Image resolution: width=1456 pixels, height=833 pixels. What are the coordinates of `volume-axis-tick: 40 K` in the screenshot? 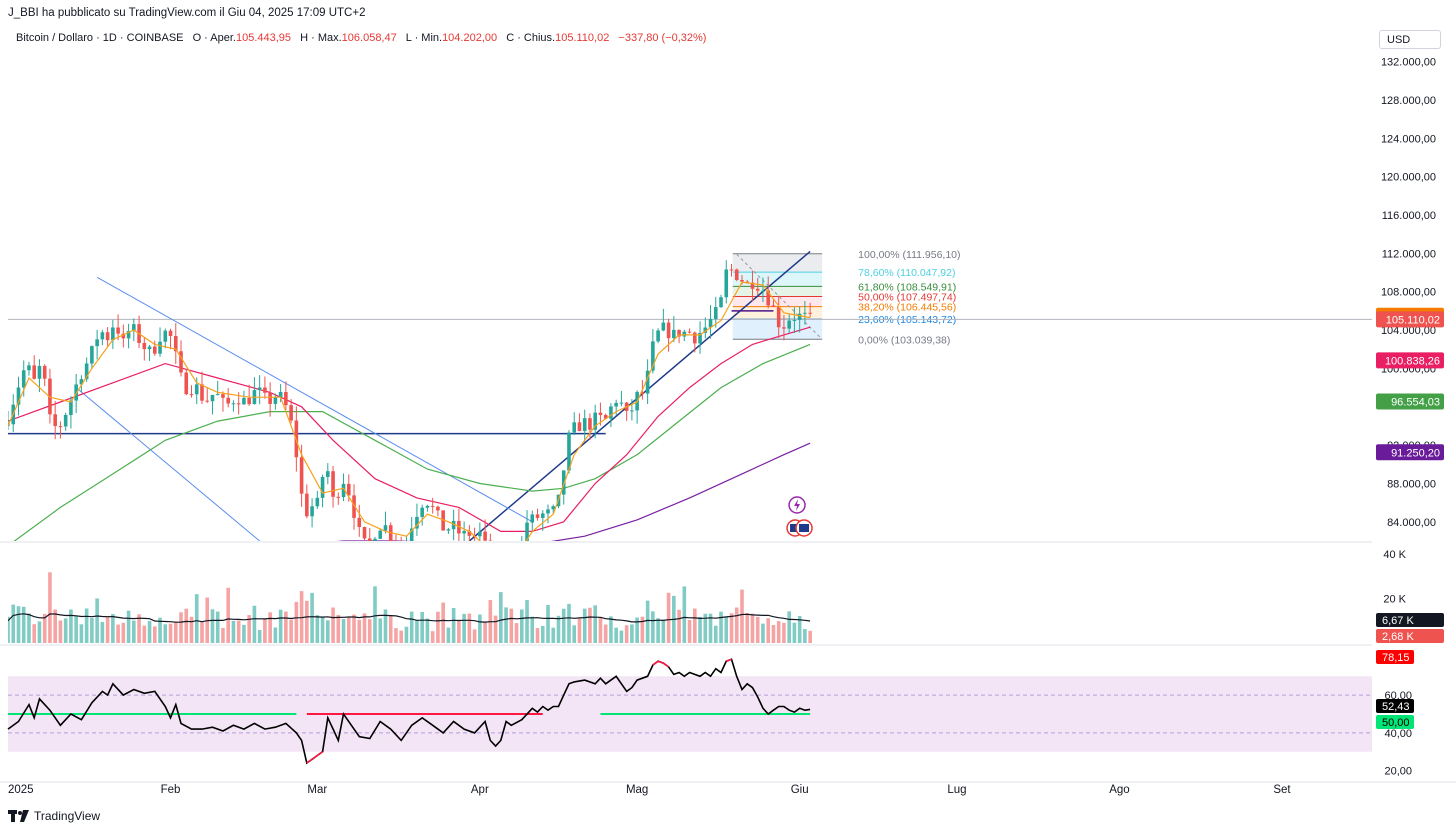 It's located at (1394, 555).